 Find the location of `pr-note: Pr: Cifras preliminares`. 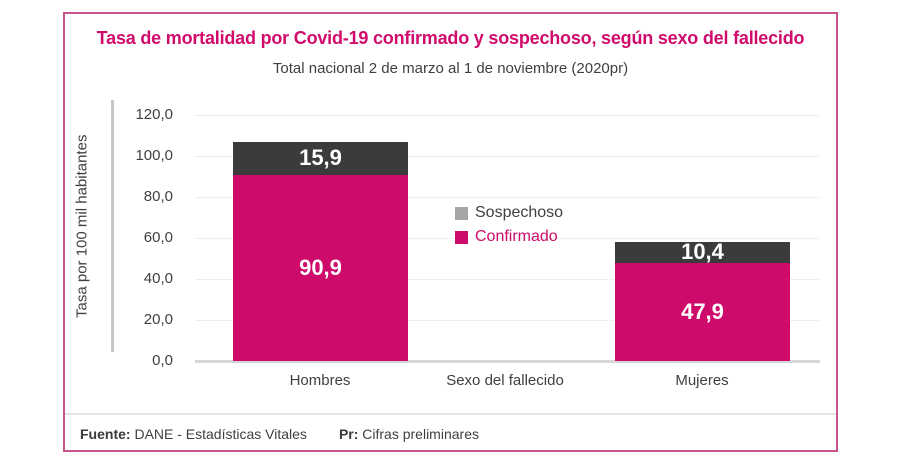

pr-note: Pr: Cifras preliminares is located at coordinates (409, 434).